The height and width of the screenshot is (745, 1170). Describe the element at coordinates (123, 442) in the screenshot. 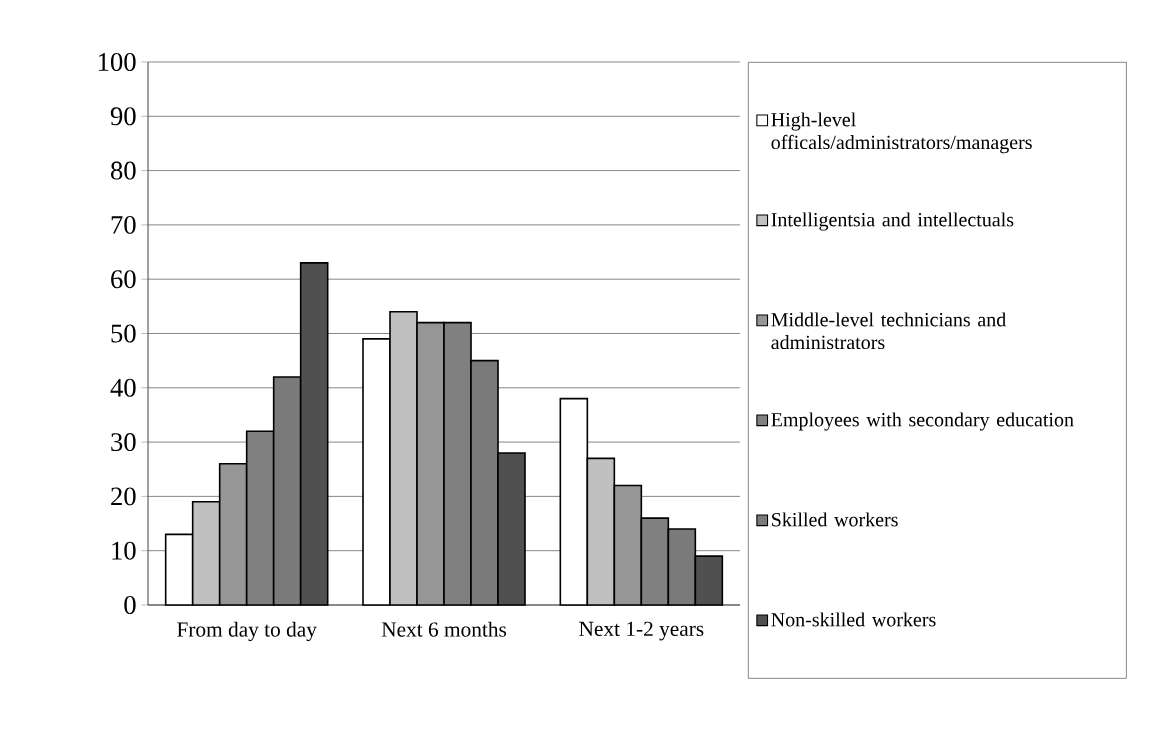

I see `y-tick-label: 30` at that location.